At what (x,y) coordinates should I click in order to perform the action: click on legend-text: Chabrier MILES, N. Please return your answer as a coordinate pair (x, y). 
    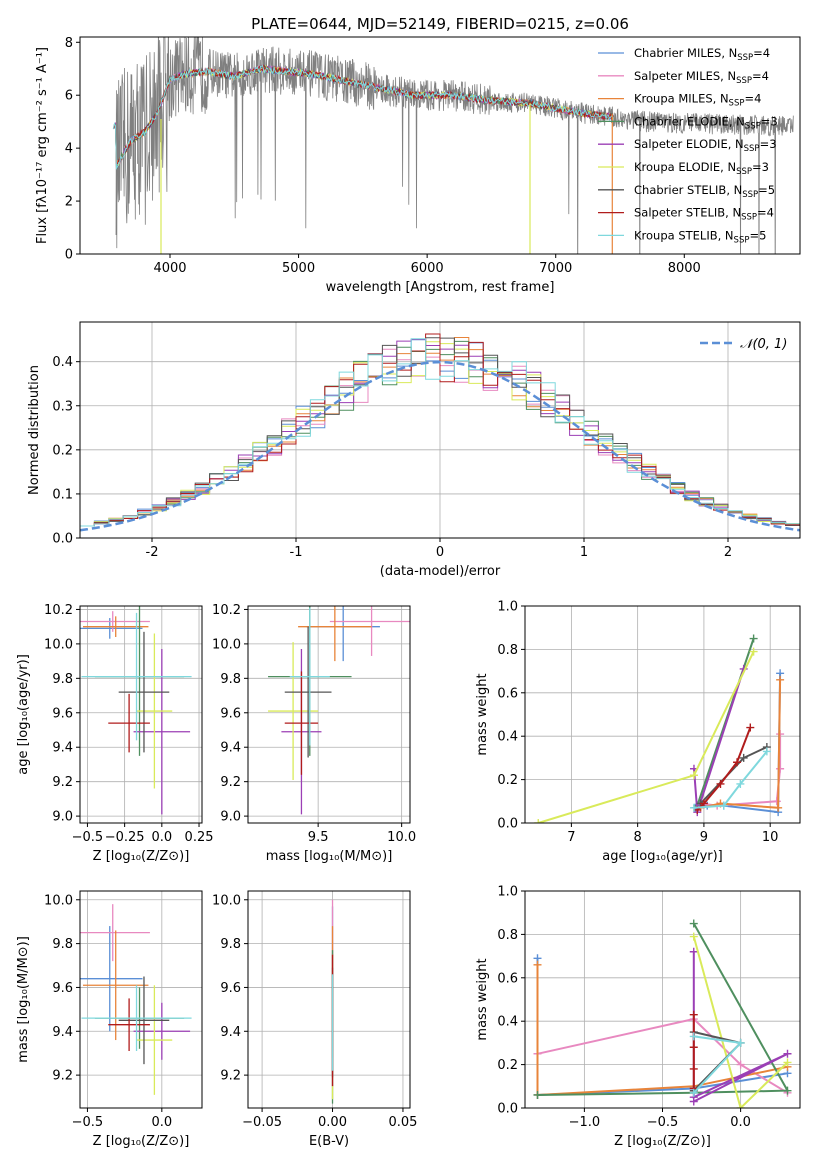
    Looking at the image, I should click on (685, 53).